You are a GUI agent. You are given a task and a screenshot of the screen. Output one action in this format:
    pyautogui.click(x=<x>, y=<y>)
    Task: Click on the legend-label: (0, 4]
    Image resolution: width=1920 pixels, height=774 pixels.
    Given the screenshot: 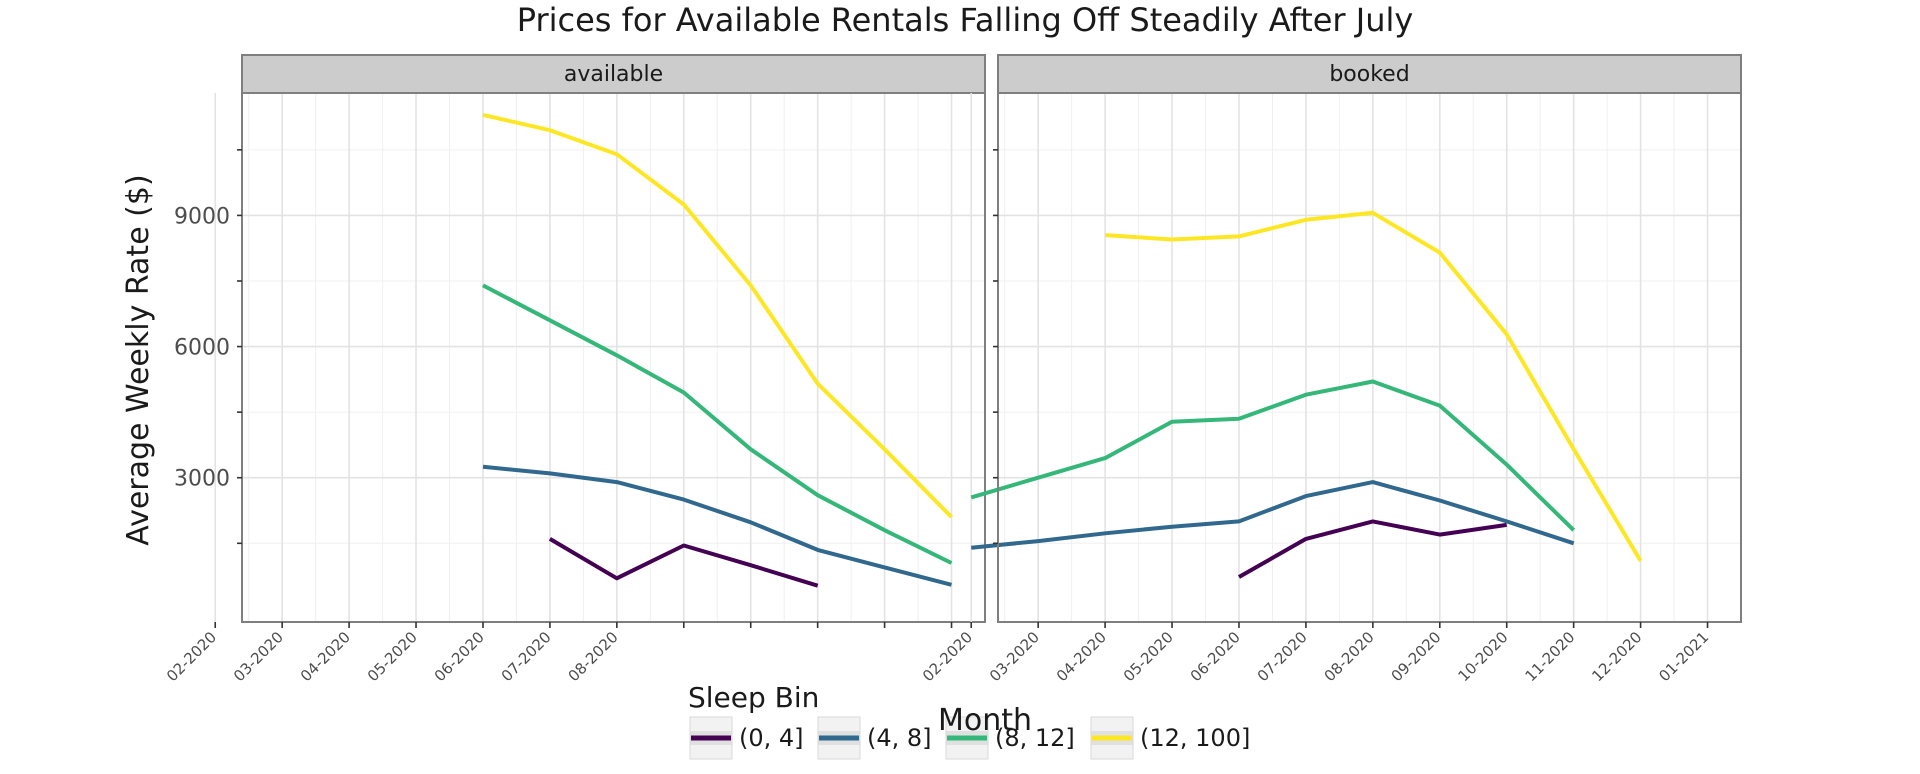 What is the action you would take?
    pyautogui.click(x=771, y=738)
    